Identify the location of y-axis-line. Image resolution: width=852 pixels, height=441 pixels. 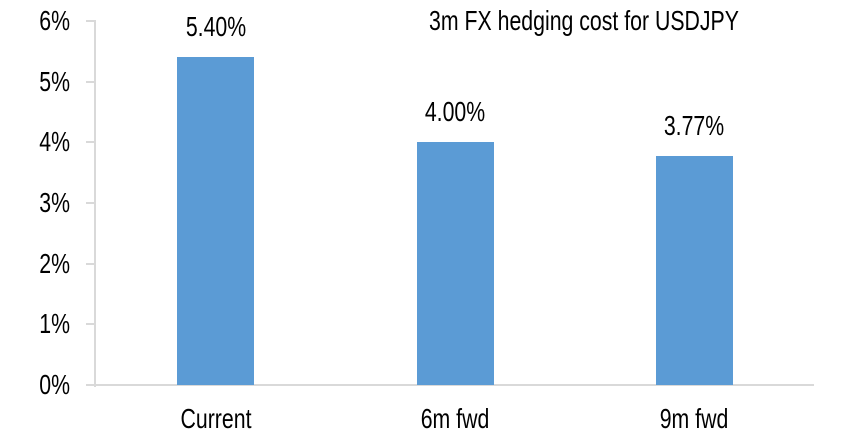
(95, 204).